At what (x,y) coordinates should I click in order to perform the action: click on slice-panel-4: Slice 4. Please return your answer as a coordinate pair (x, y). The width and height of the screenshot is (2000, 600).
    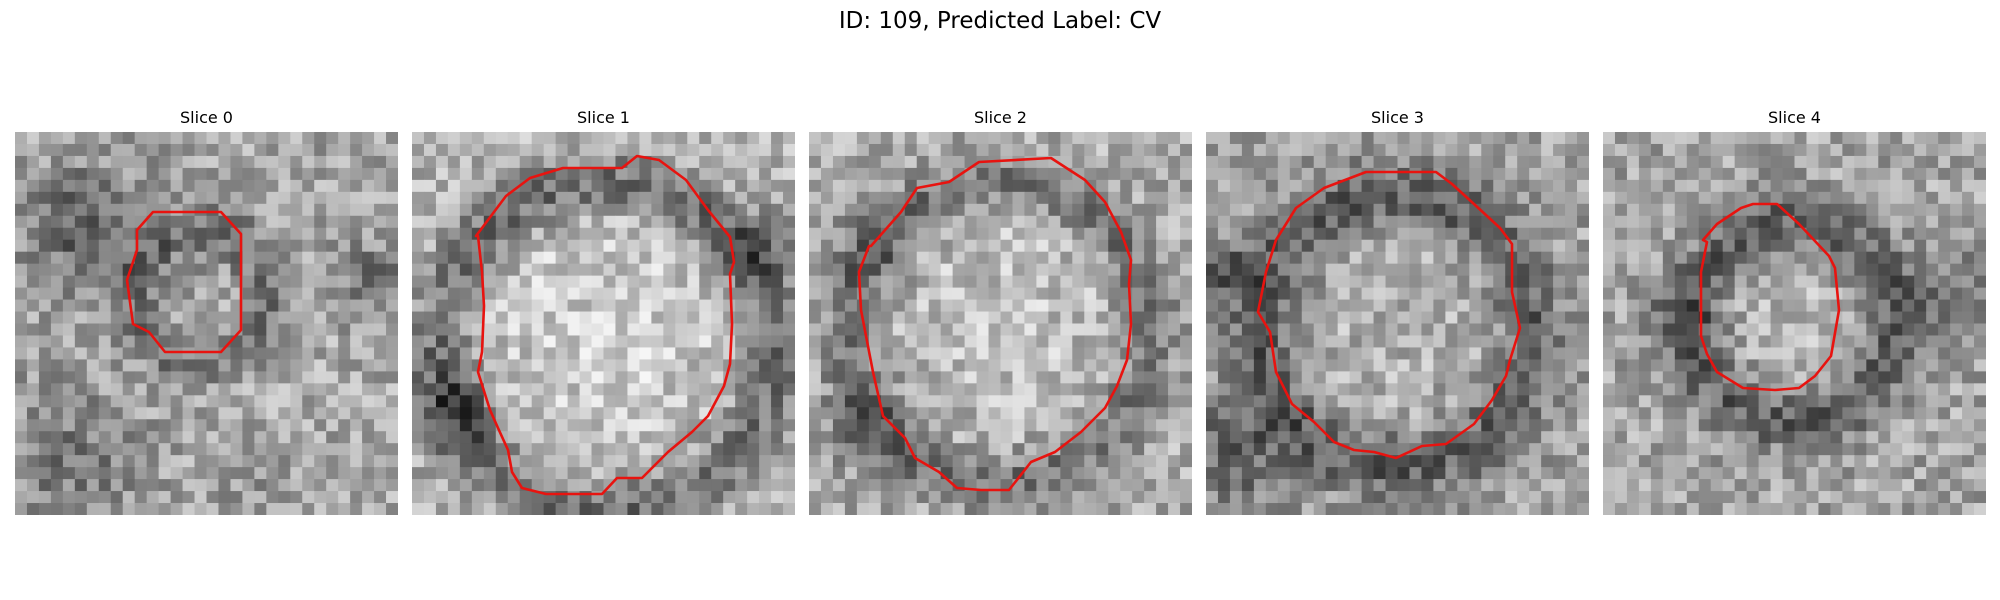
    Looking at the image, I should click on (1794, 311).